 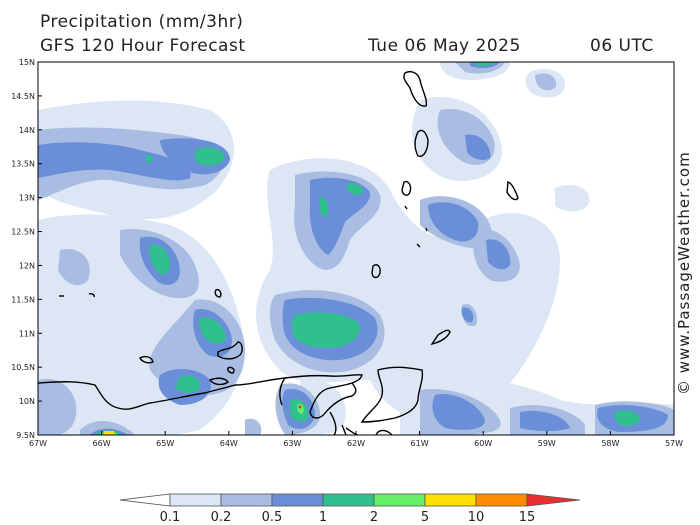 What do you see at coordinates (292, 443) in the screenshot?
I see `lon-label: 63W` at bounding box center [292, 443].